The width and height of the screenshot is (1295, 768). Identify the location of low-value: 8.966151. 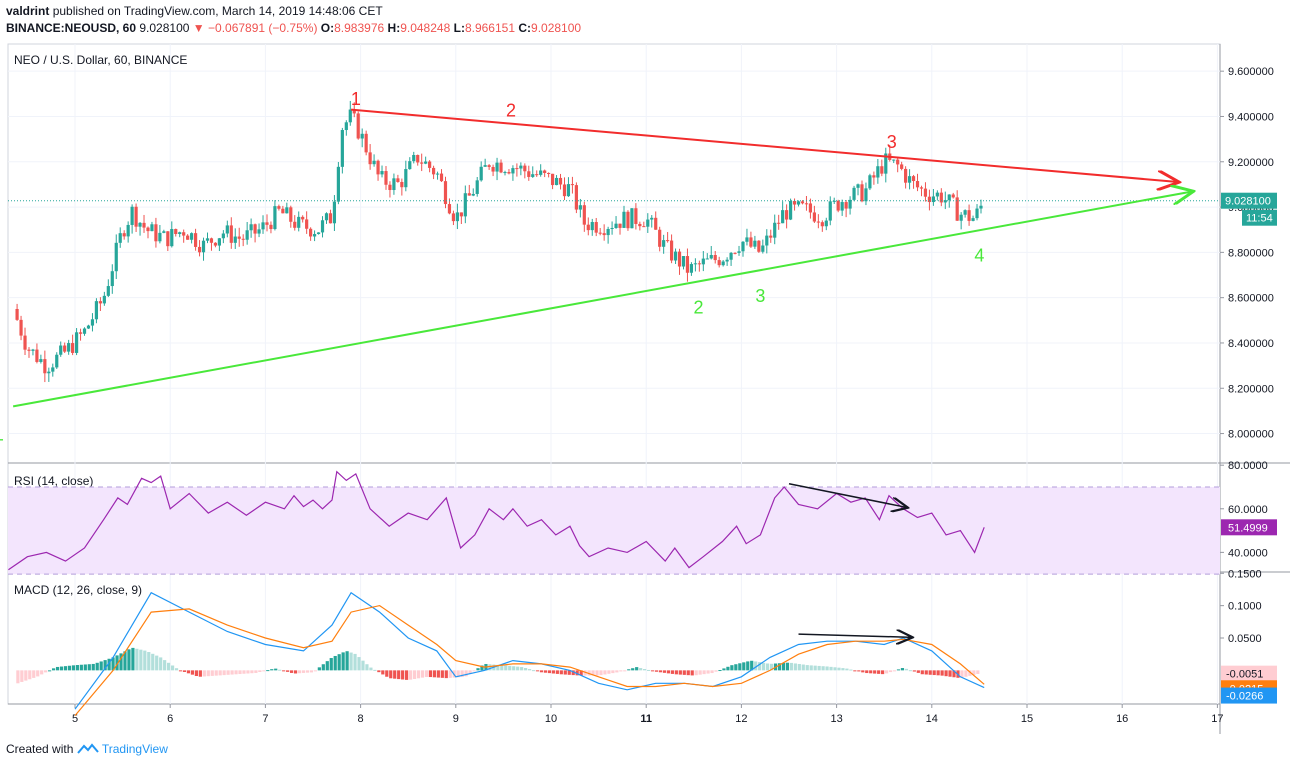
(489, 28).